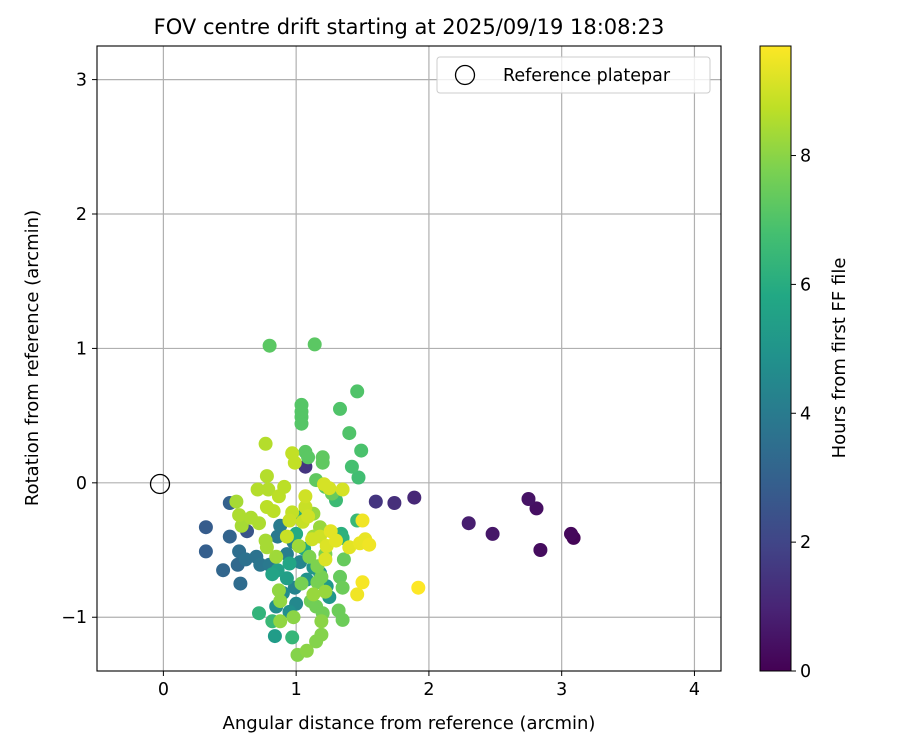 This screenshot has height=750, width=900. Describe the element at coordinates (775, 358) in the screenshot. I see `colorbar-gradient` at that location.